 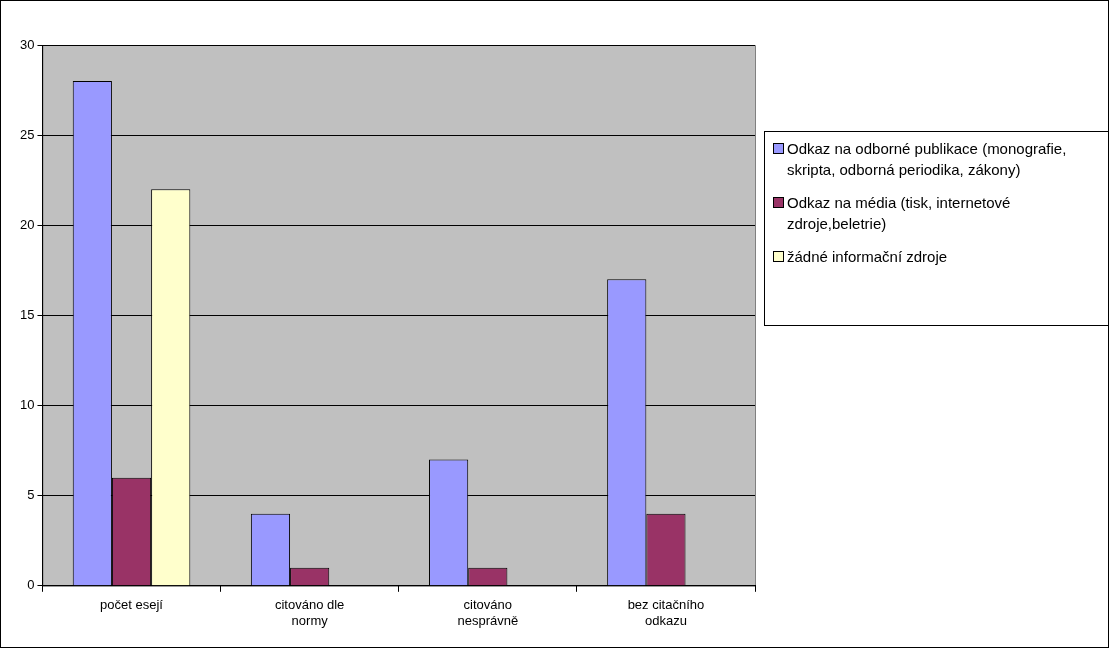 I want to click on x-tick-label: citováno dle normy, so click(x=309, y=612).